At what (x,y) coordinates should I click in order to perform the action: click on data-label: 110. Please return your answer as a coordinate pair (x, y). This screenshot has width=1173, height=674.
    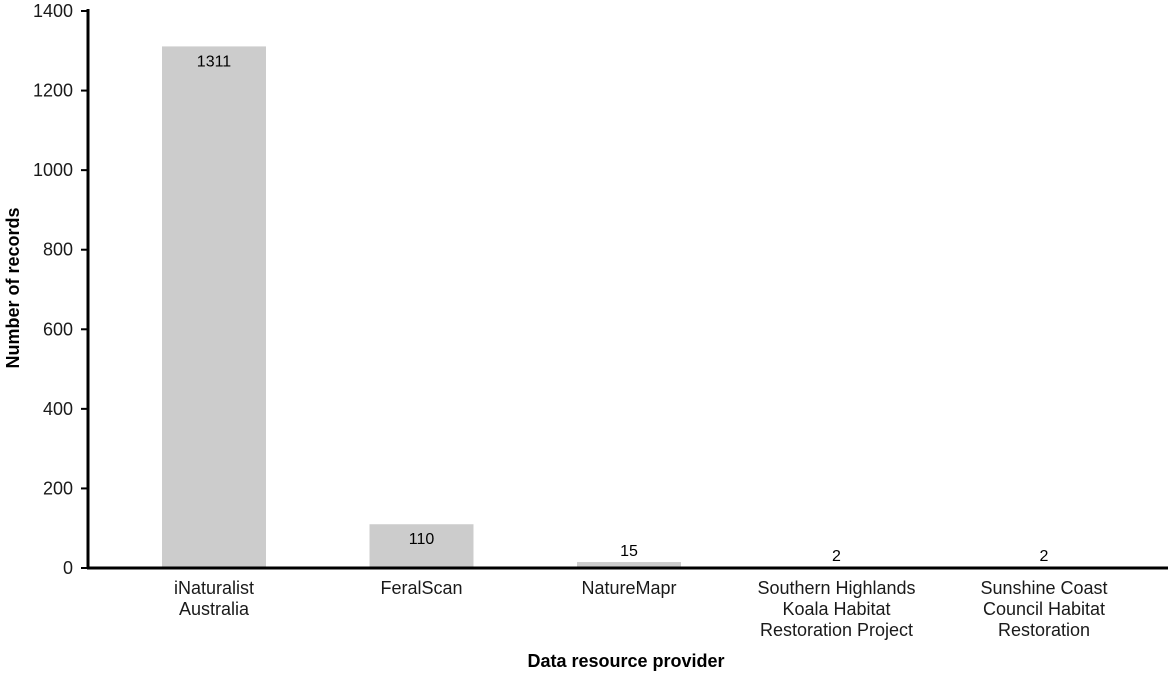
    Looking at the image, I should click on (422, 539).